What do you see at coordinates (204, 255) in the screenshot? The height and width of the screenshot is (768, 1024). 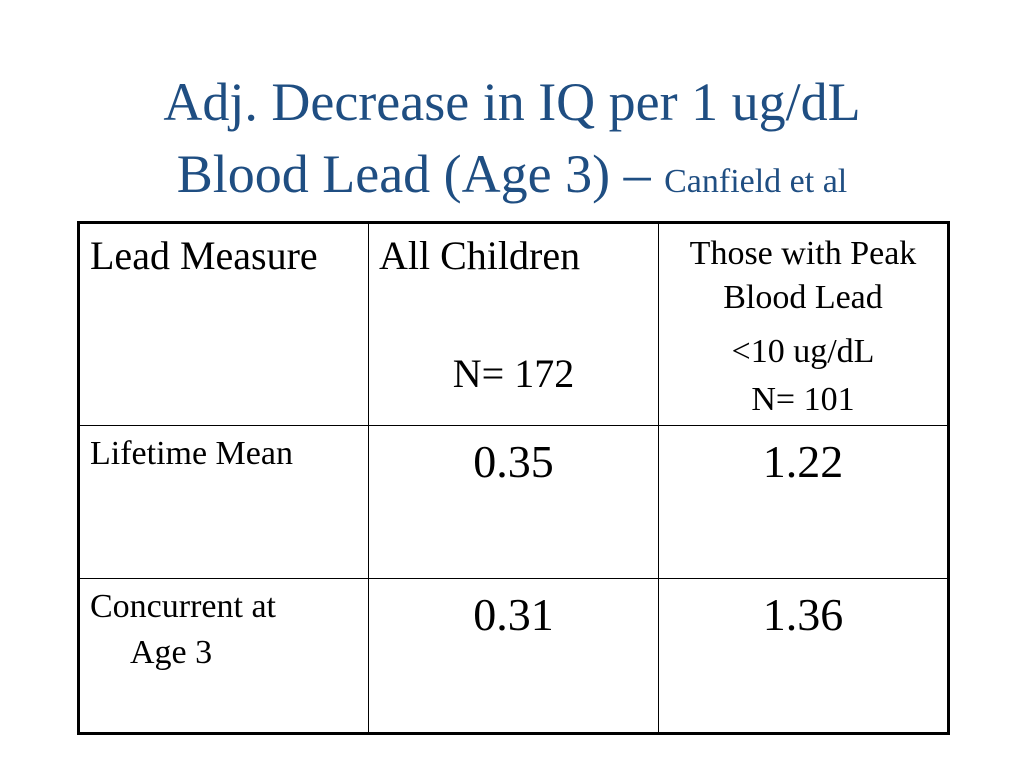 I see `header-lead-measure: Lead Measure` at bounding box center [204, 255].